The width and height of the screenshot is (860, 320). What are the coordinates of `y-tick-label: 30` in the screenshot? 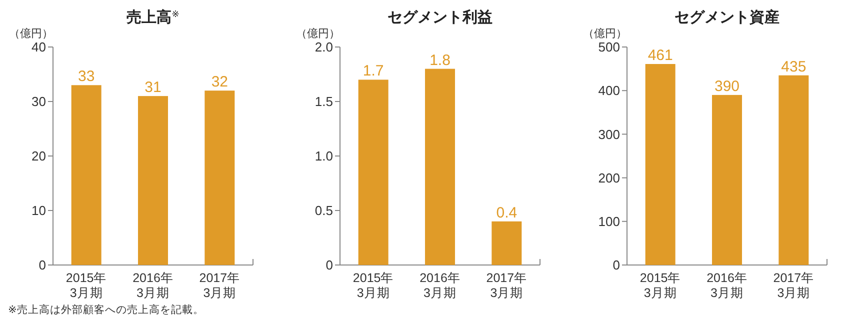 It's located at (39, 102).